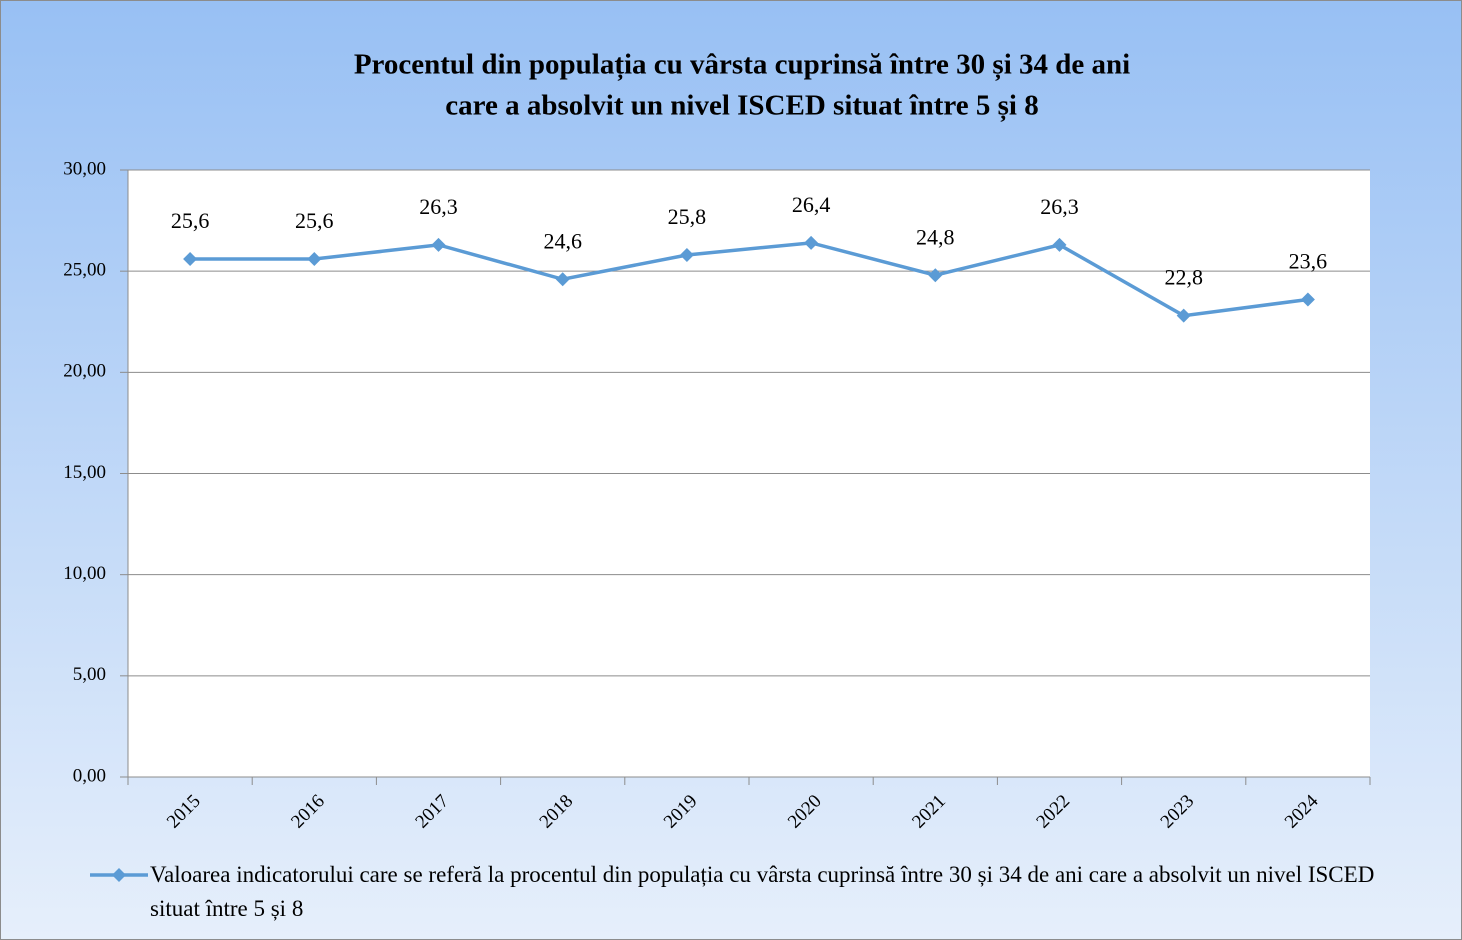 The width and height of the screenshot is (1462, 940). I want to click on y-tick-label: 5,00, so click(89, 674).